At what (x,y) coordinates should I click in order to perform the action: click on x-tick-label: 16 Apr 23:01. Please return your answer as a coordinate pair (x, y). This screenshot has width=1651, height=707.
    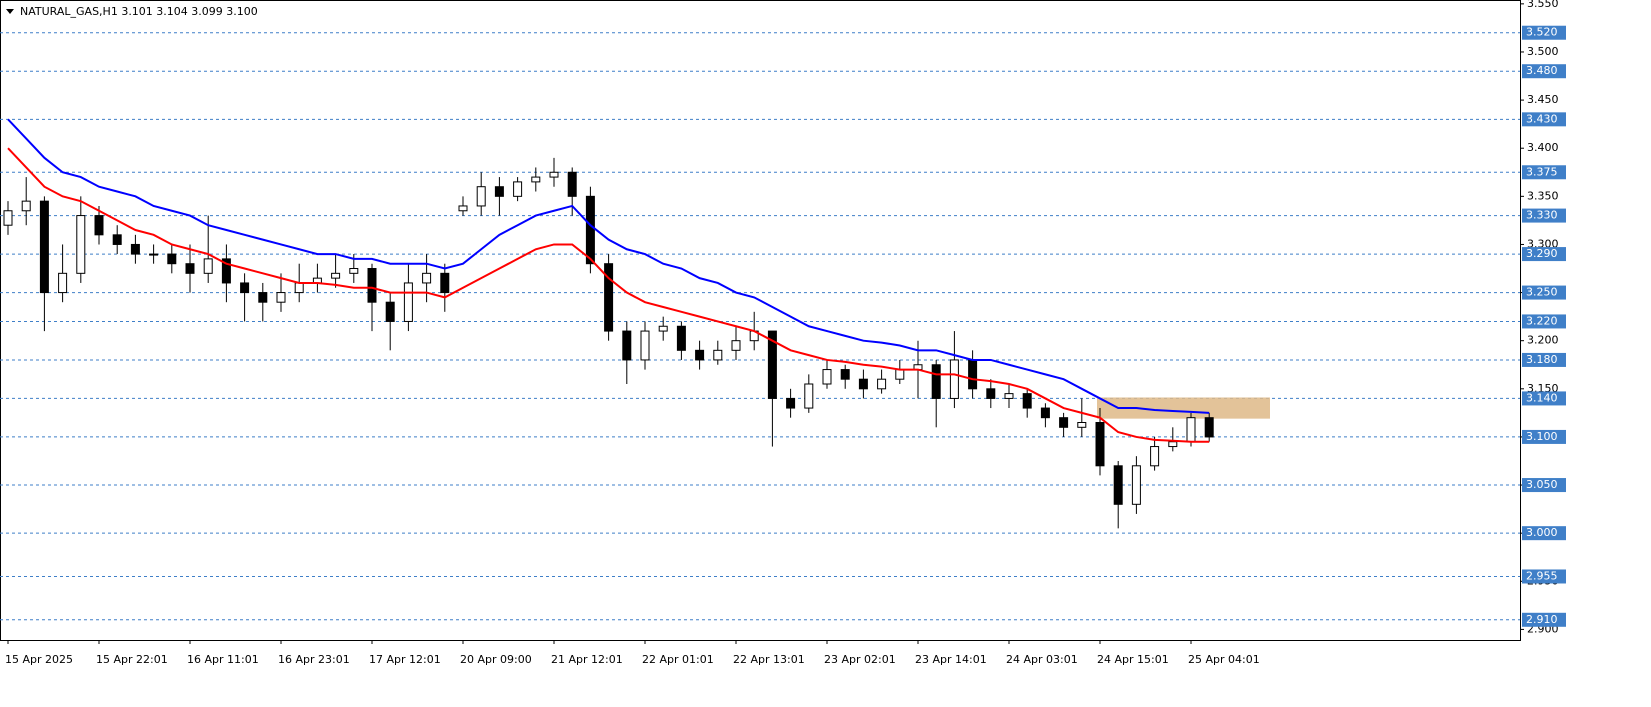
    Looking at the image, I should click on (314, 659).